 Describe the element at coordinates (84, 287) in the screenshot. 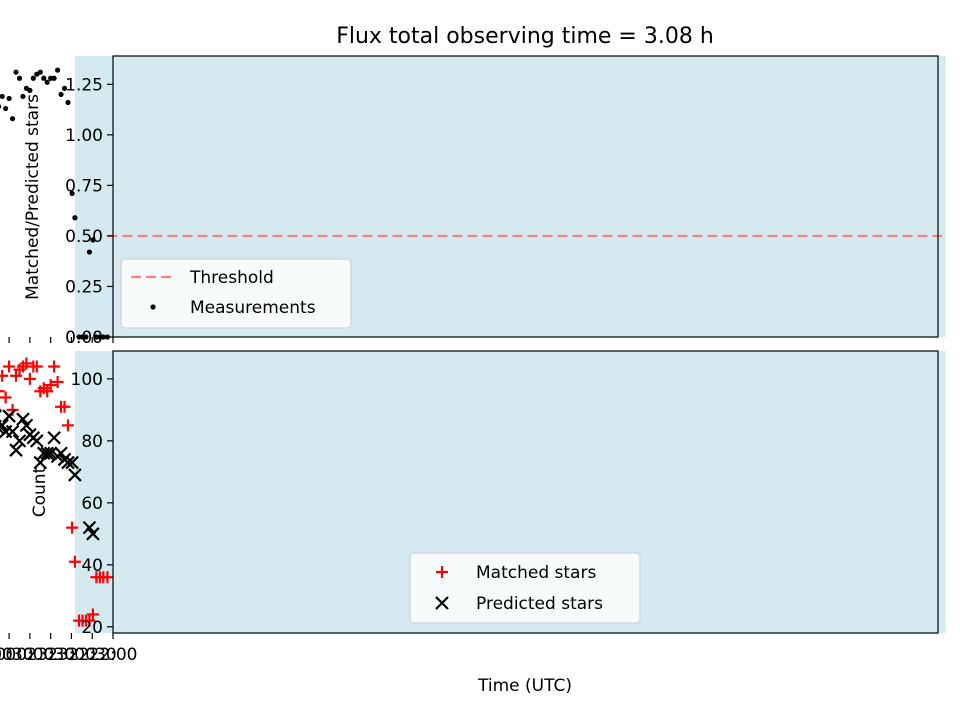

I see `y-tick-label: 0.25` at that location.